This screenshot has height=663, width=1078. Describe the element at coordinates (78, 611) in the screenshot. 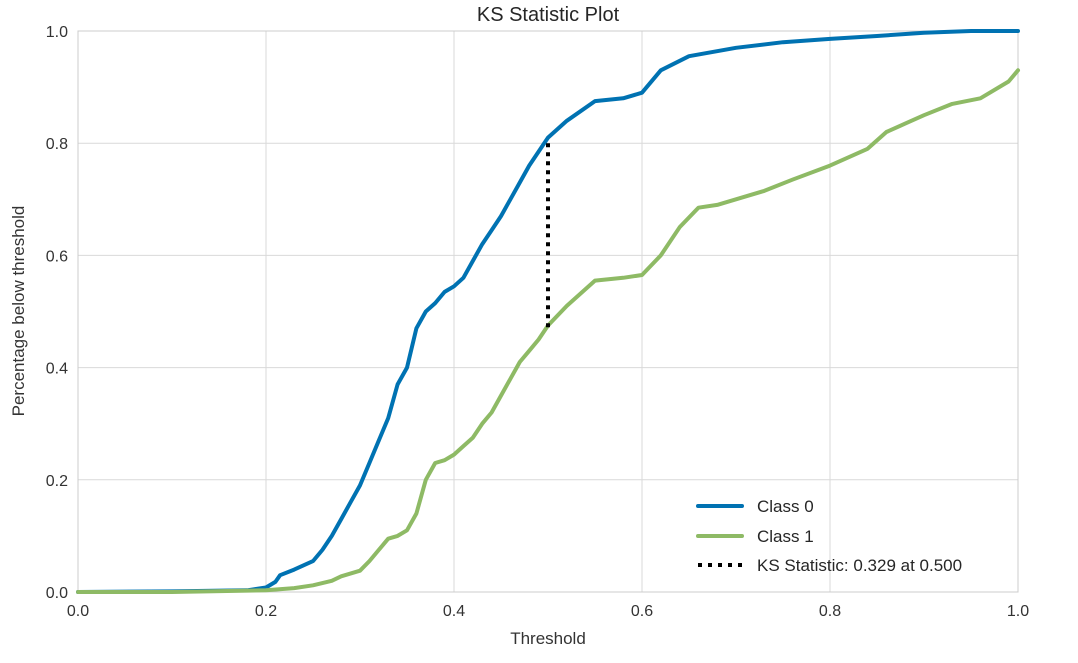

I see `x-tick-label: 0.0` at that location.